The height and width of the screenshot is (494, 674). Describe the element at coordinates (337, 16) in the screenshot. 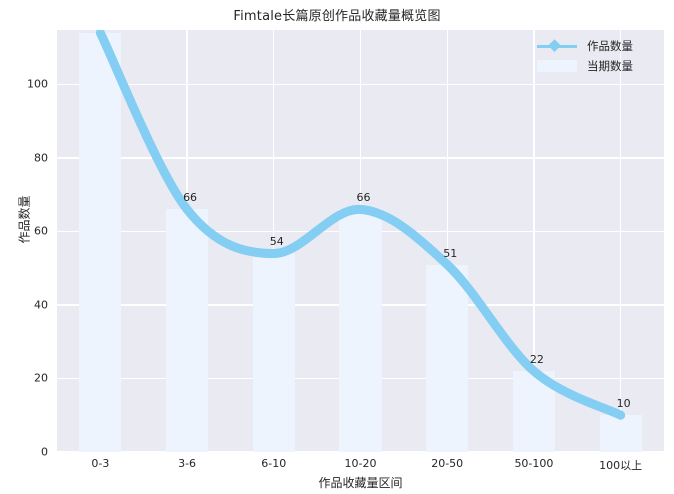

I see `chart-title: Fimtale长篇原创作品收藏量概览图` at that location.